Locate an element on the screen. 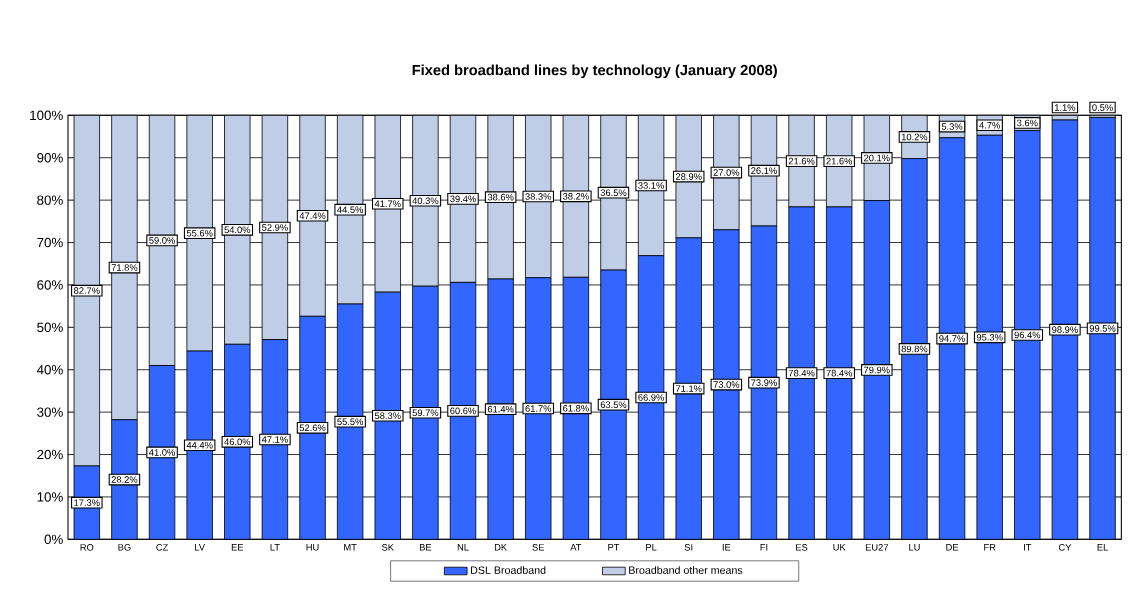 Image resolution: width=1132 pixels, height=590 pixels. data-label: 3.6% is located at coordinates (1027, 123).